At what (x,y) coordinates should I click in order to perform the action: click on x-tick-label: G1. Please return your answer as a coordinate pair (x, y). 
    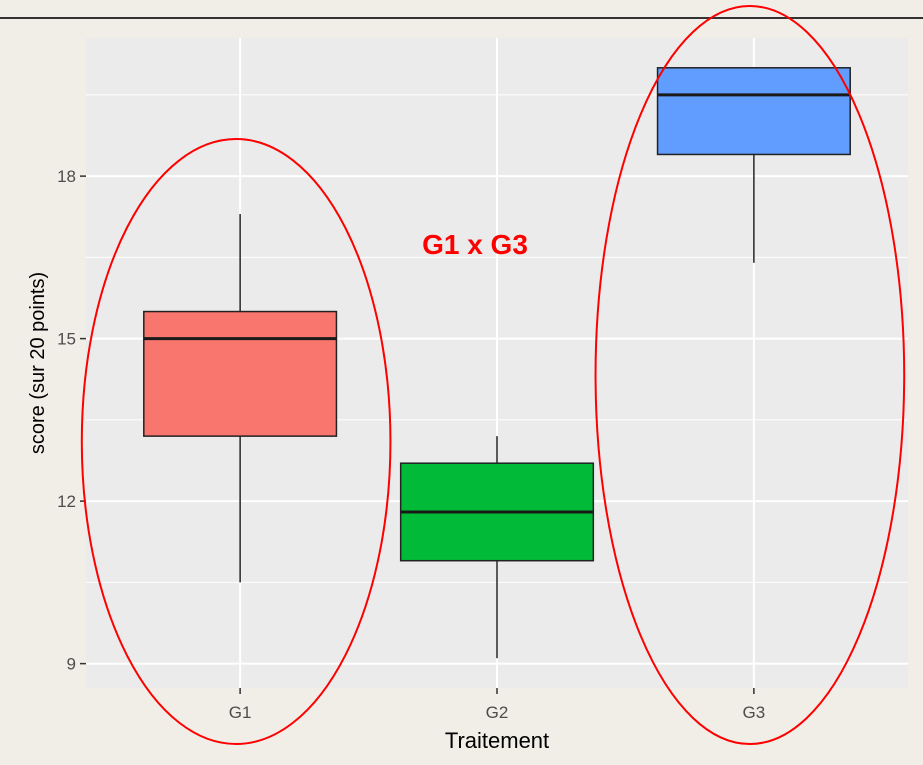
    Looking at the image, I should click on (240, 712).